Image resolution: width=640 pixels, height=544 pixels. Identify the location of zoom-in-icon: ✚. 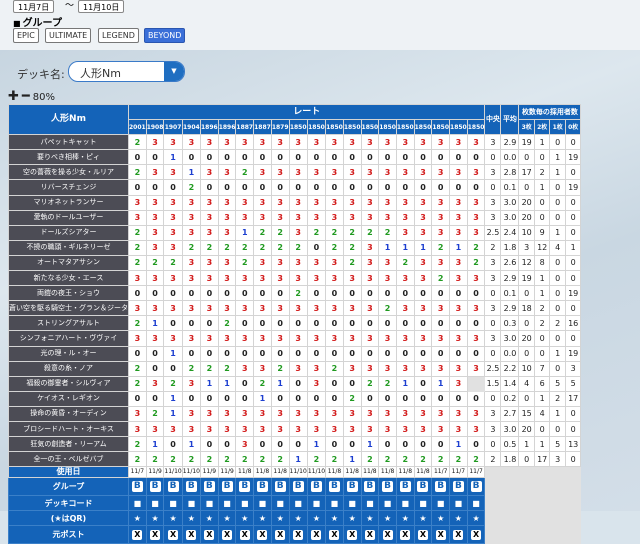
(13, 96).